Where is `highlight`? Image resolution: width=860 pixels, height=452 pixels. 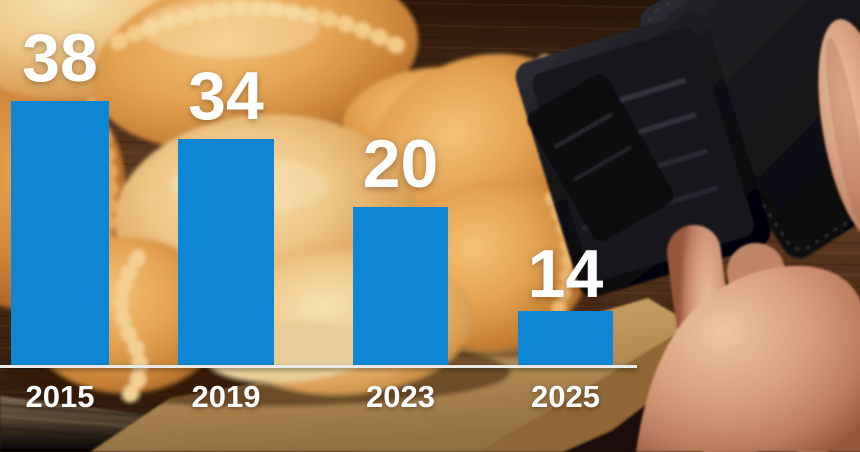
highlight is located at coordinates (230, 29).